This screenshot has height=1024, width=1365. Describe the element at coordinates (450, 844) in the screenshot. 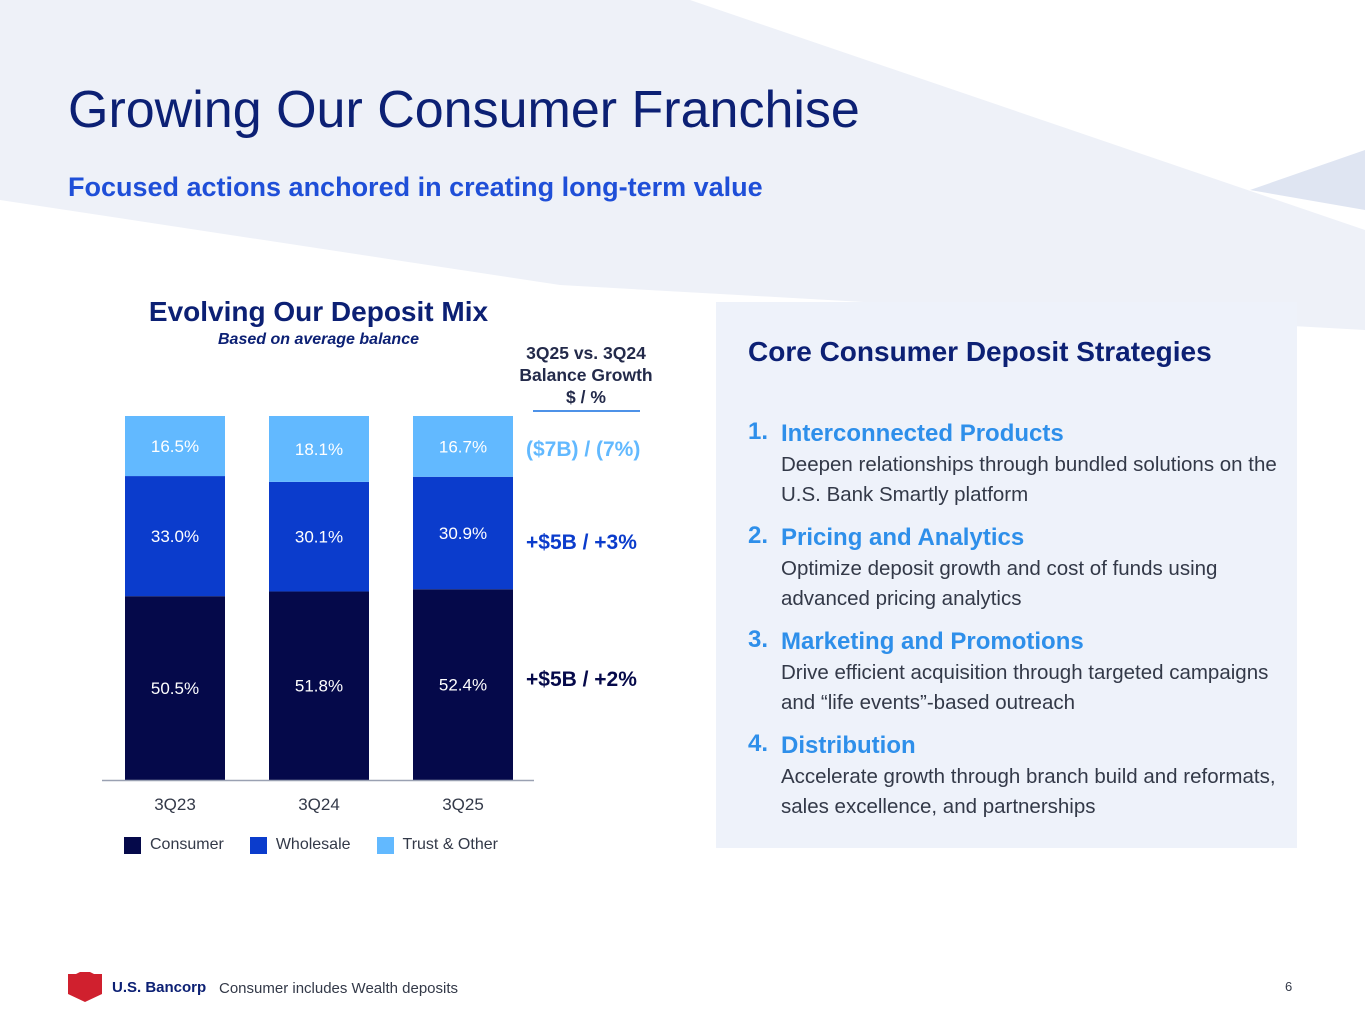

I see `legend-label-trust-other: Trust & Other` at that location.